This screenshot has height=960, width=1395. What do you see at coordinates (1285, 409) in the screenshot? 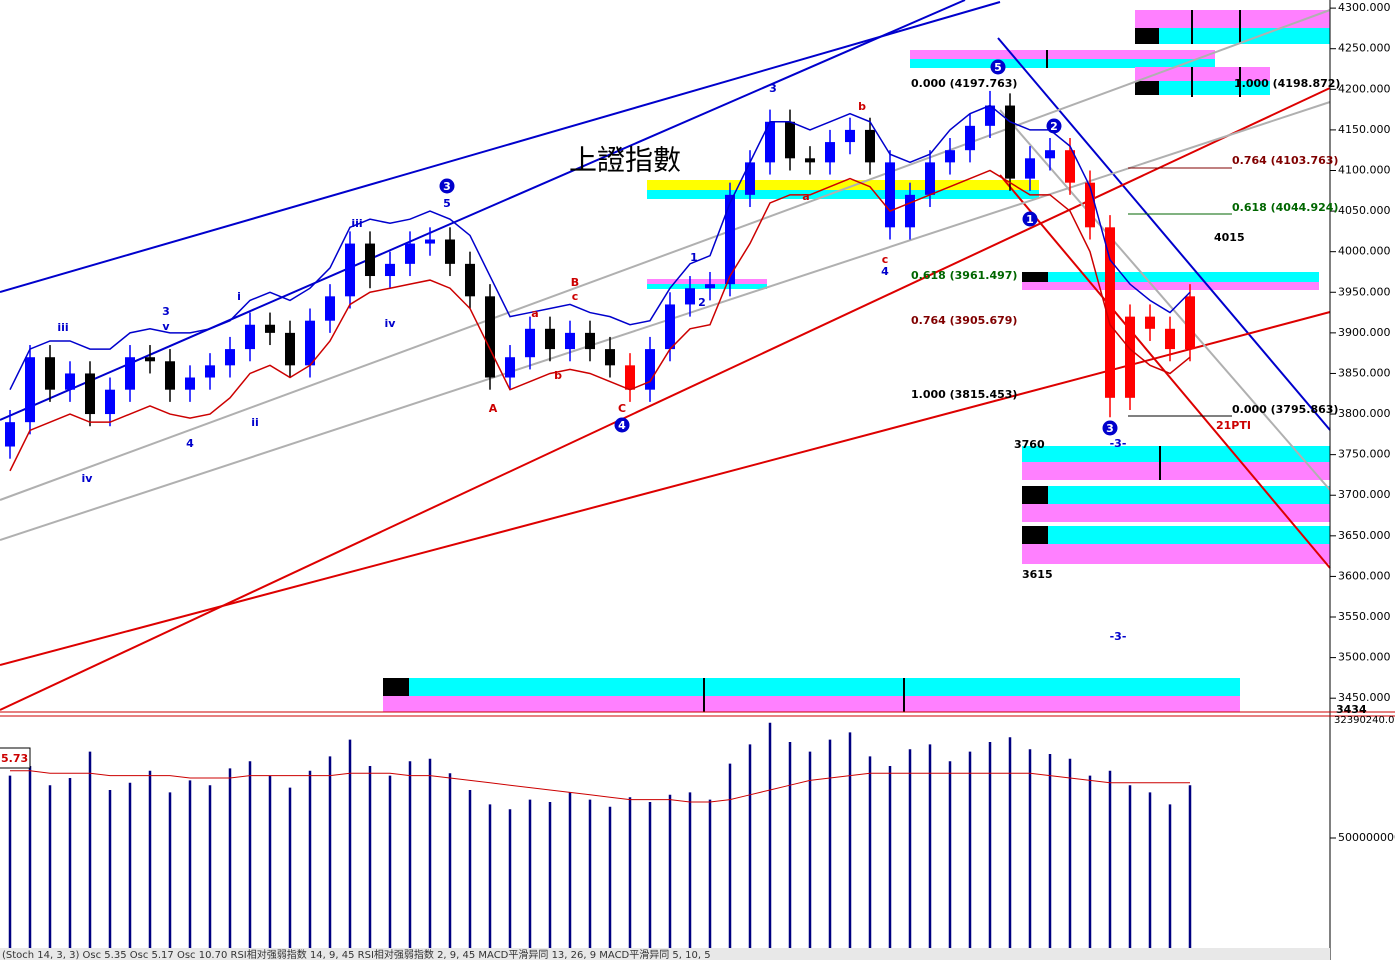
I see `annotation: 0.000 (3795.863)` at bounding box center [1285, 409].